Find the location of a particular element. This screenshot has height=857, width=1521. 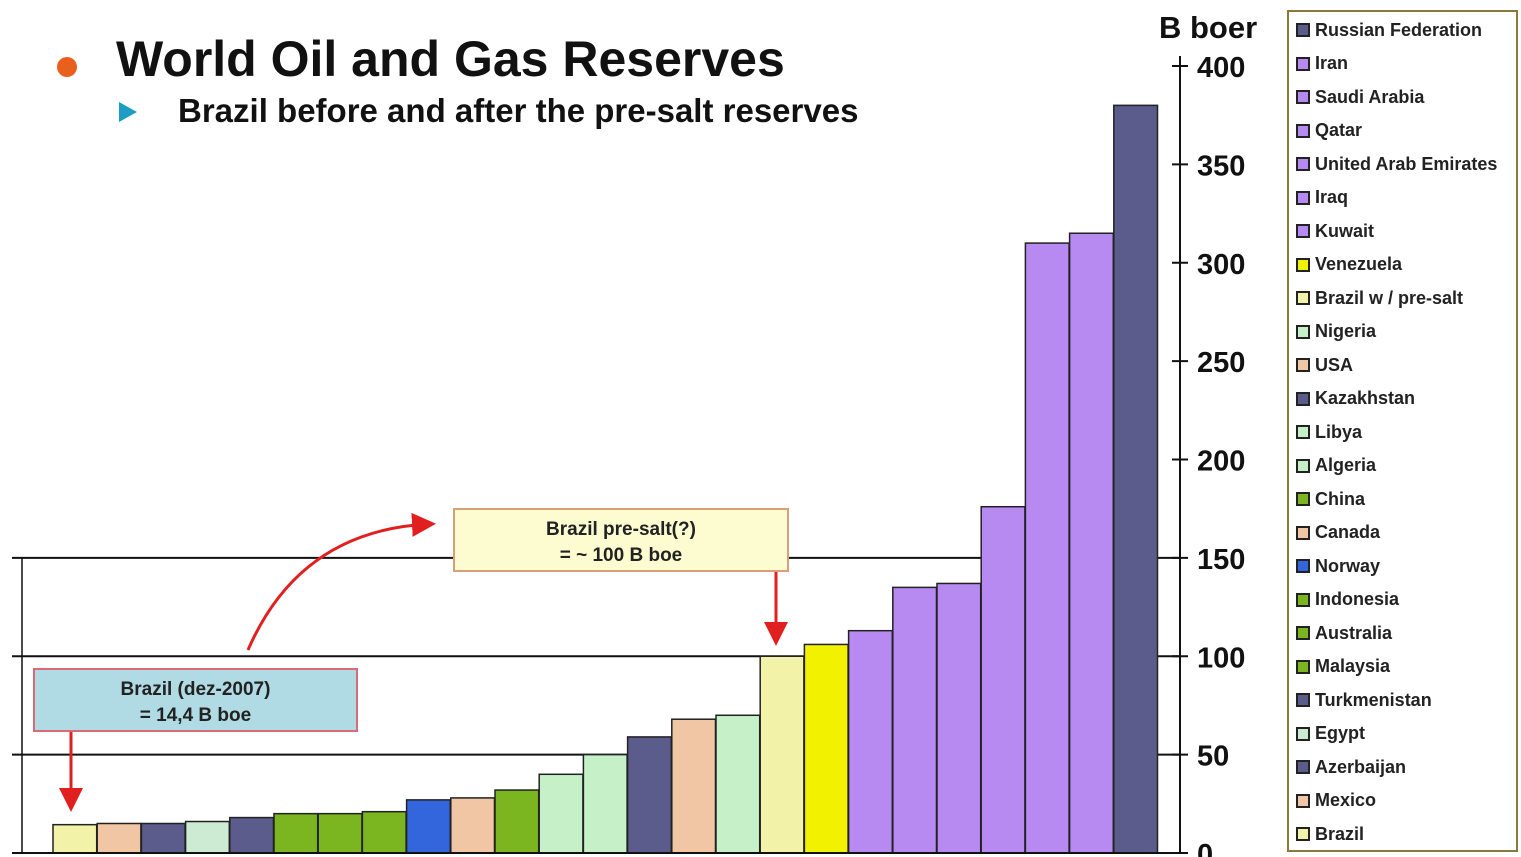

legend-item: Kuwait is located at coordinates (1335, 231).